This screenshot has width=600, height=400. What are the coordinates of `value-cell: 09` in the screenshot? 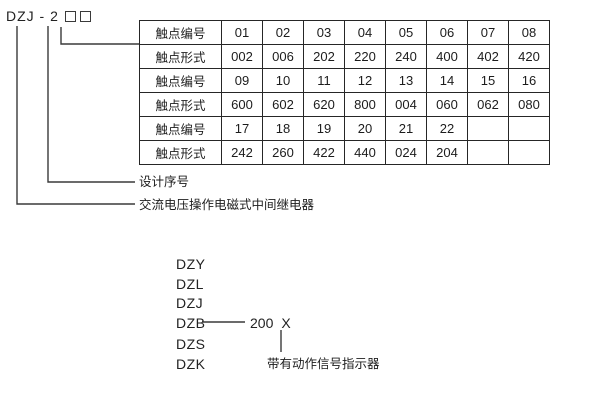 It's located at (242, 80).